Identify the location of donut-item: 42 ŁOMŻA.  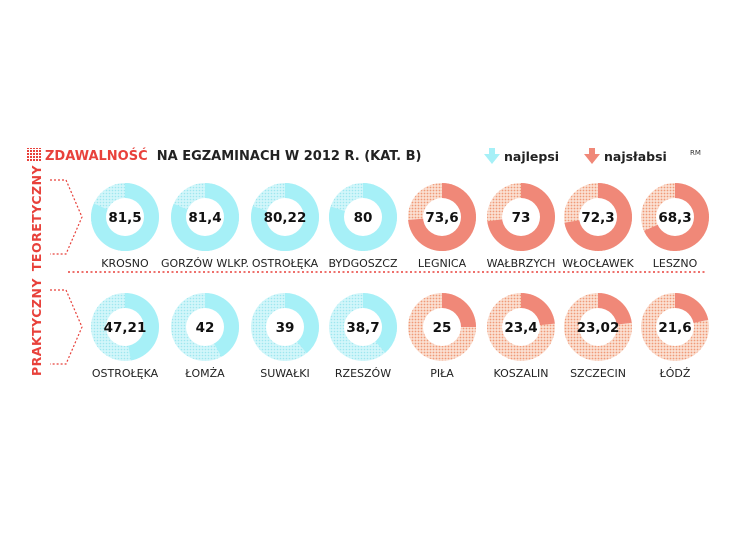
(205, 336).